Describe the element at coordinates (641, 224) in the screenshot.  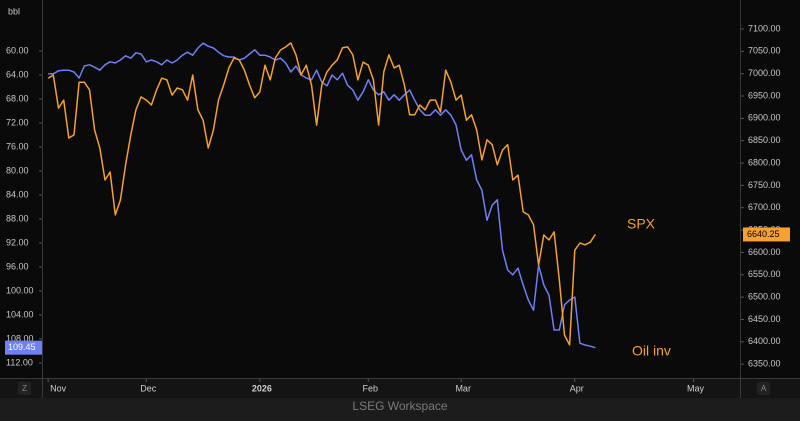
I see `series-tag: SPX` at that location.